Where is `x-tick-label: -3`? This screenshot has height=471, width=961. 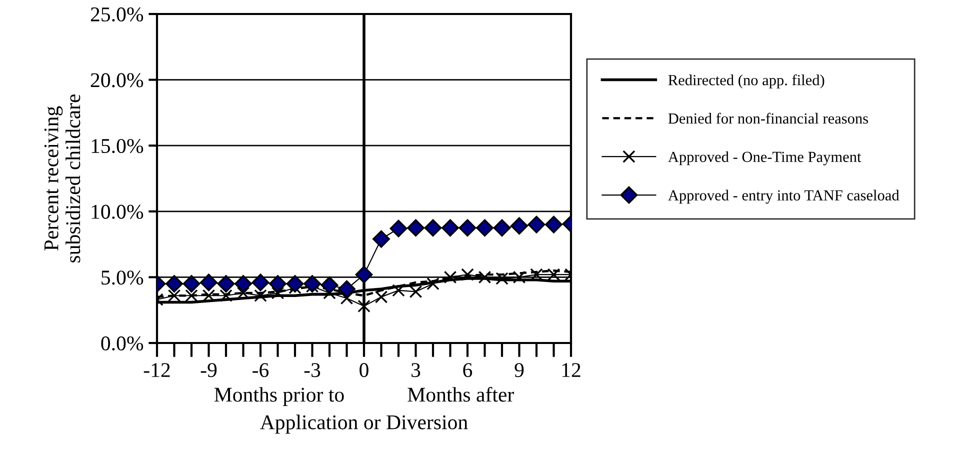 x-tick-label: -3 is located at coordinates (312, 370).